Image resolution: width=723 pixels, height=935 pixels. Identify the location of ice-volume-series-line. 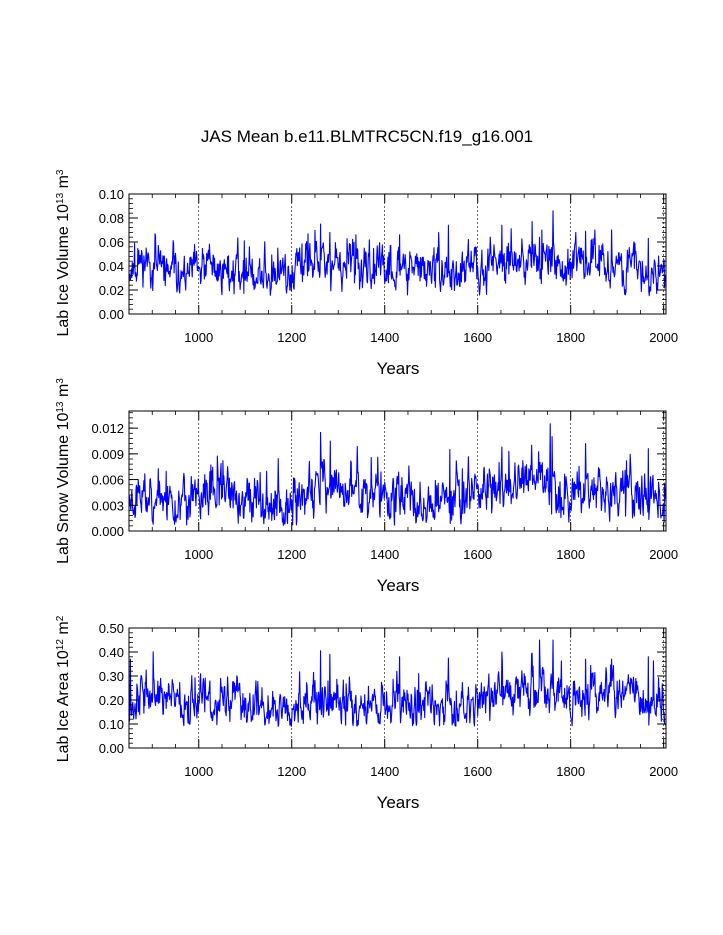
(397, 253).